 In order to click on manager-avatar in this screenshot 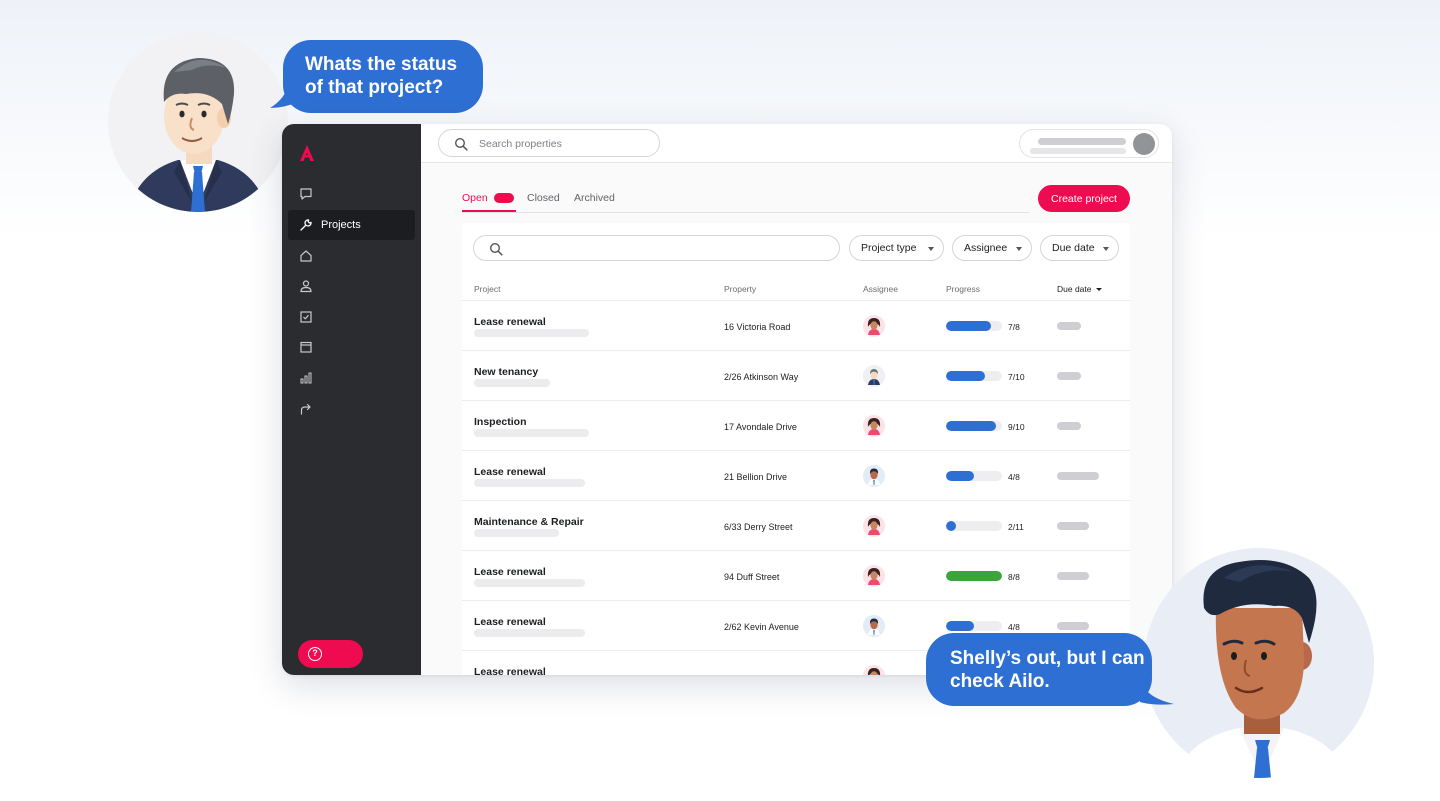, I will do `click(198, 122)`.